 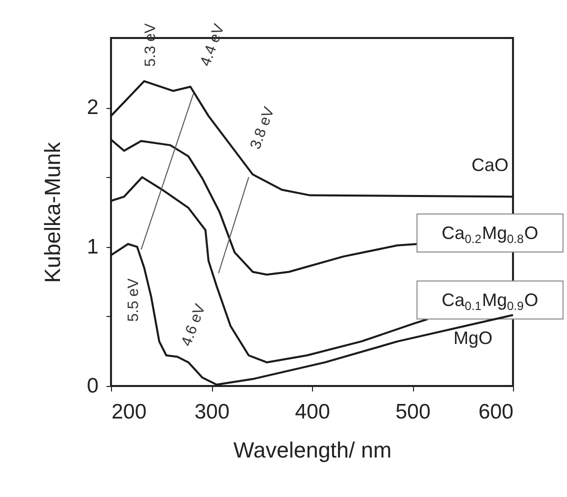 What do you see at coordinates (92, 246) in the screenshot?
I see `y-tick-label: 1` at bounding box center [92, 246].